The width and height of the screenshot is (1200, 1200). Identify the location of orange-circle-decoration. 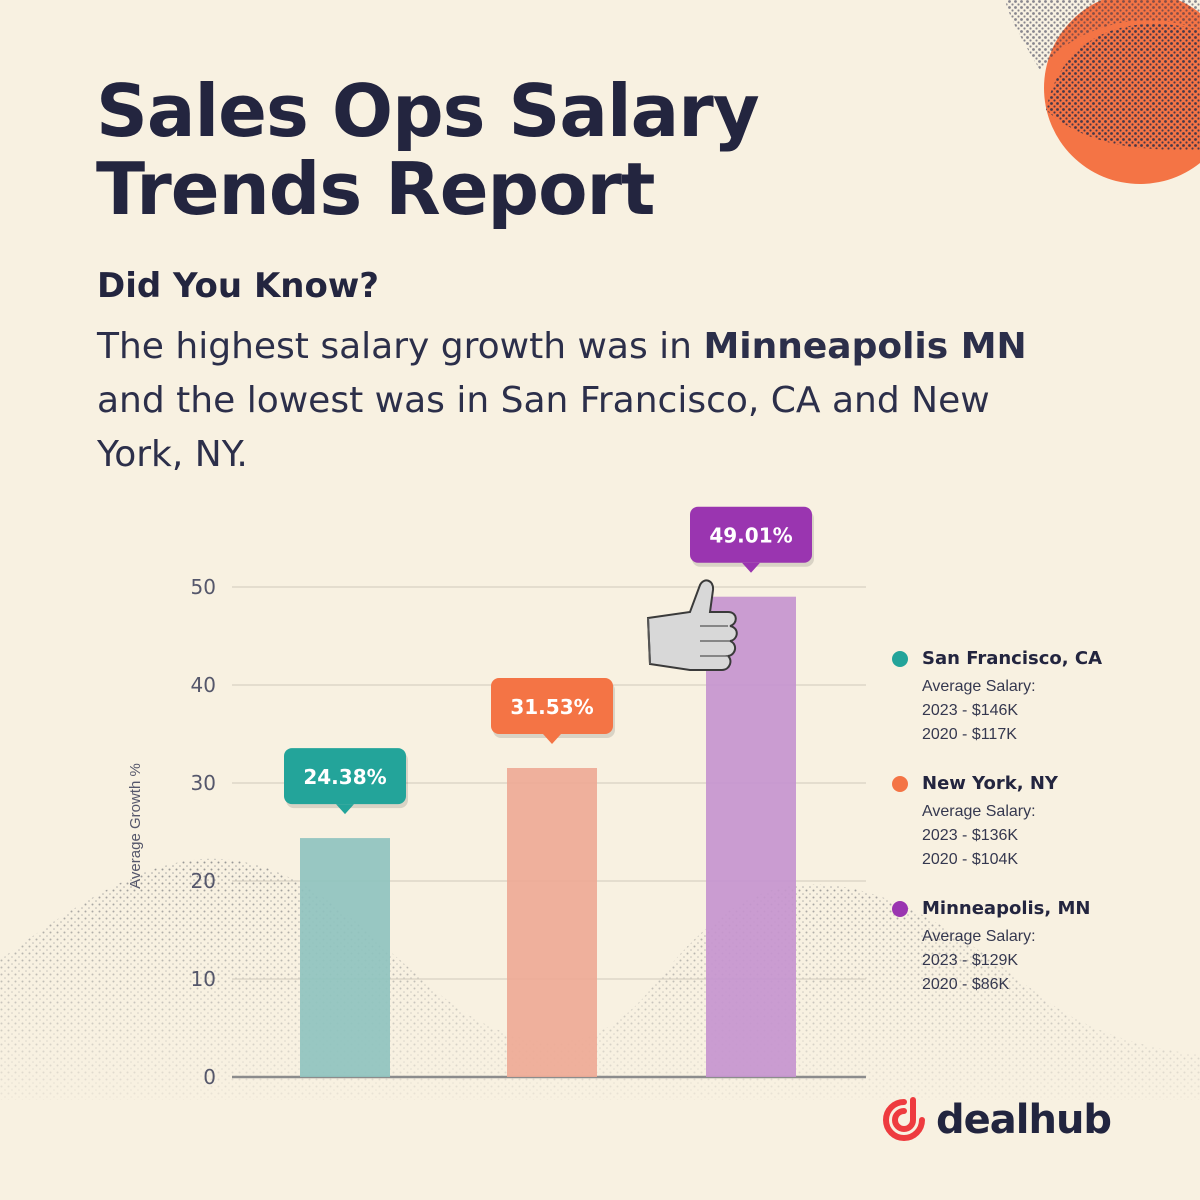
(1102, 92).